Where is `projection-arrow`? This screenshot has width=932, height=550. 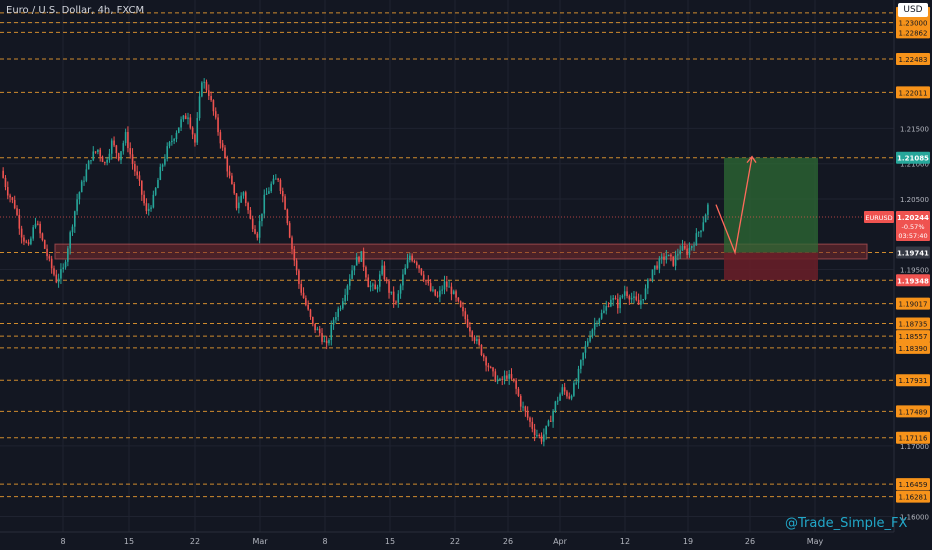 projection-arrow is located at coordinates (736, 205).